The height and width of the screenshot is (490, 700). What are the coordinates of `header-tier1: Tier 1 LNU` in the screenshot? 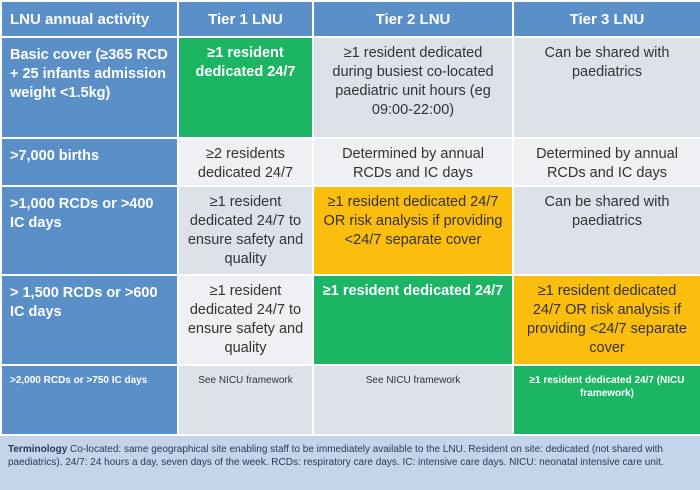 It's located at (245, 19).